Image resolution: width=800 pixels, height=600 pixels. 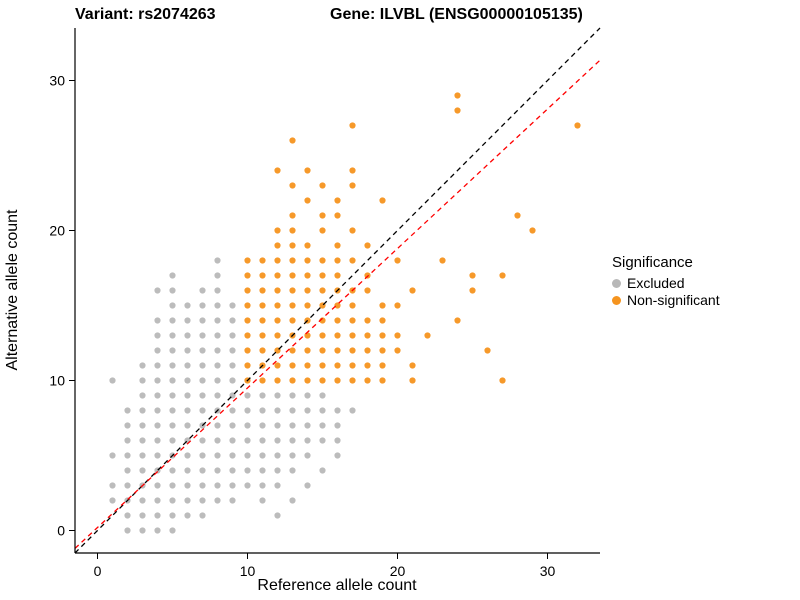 What do you see at coordinates (324, 566) in the screenshot?
I see `x-axis-ticks: 0 10 20 30` at bounding box center [324, 566].